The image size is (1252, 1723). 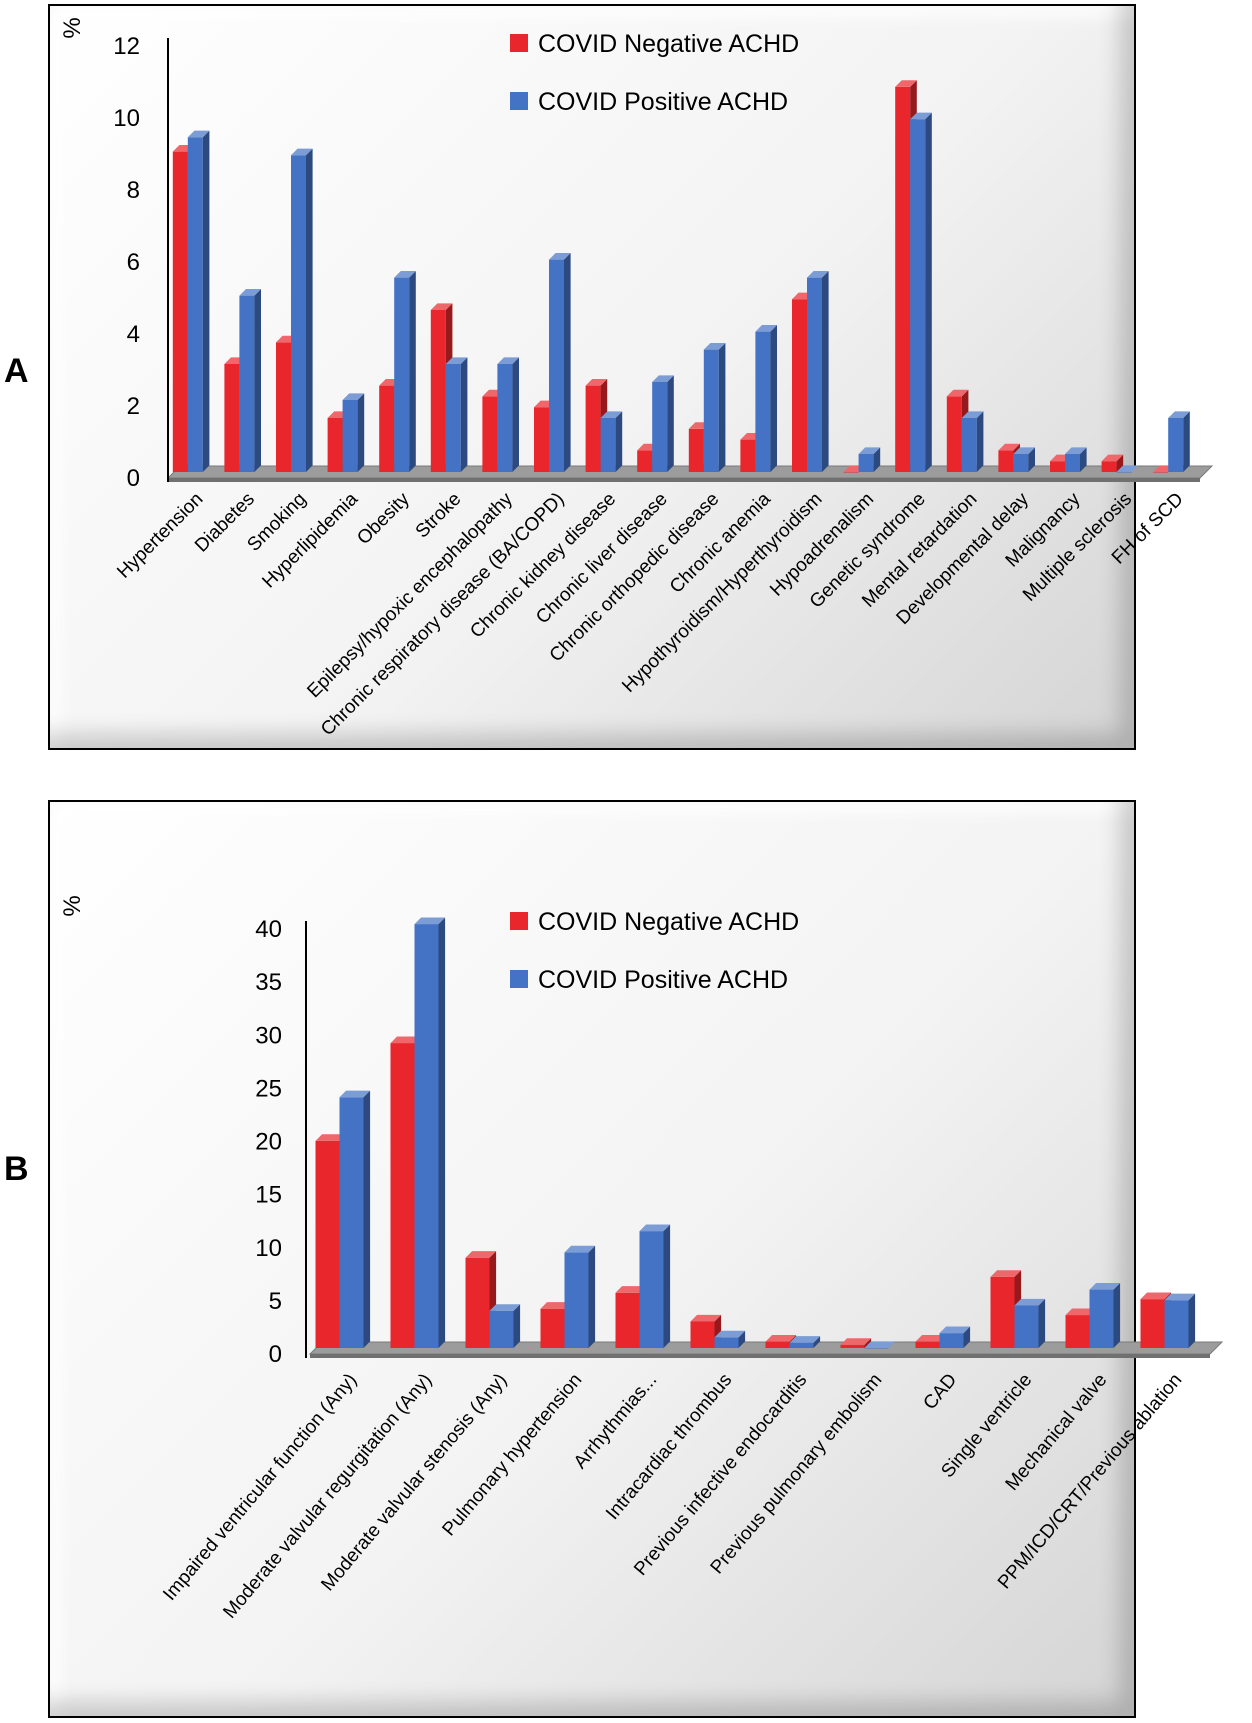 What do you see at coordinates (1156, 1320) in the screenshot?
I see `bar-negative-ppm-icd-crt-previous-ablation` at bounding box center [1156, 1320].